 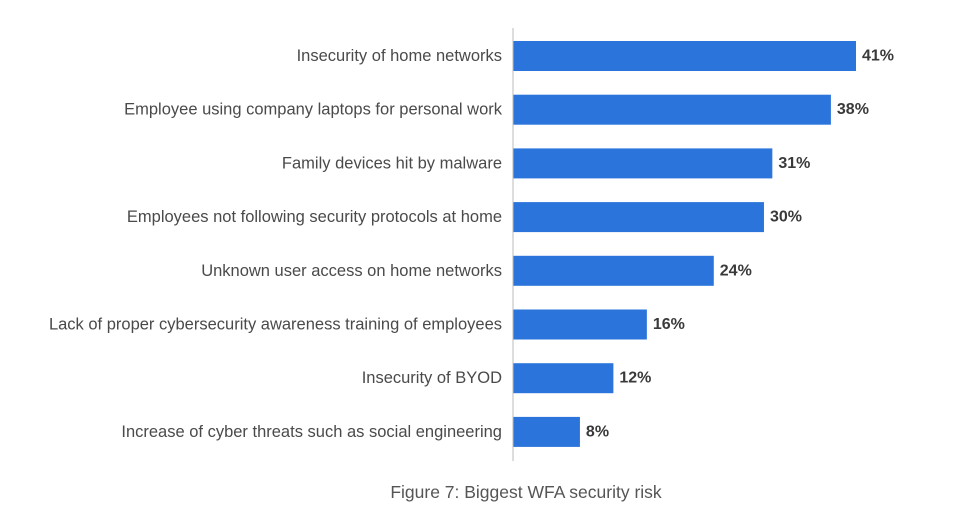 What do you see at coordinates (878, 56) in the screenshot?
I see `value-label: 41%` at bounding box center [878, 56].